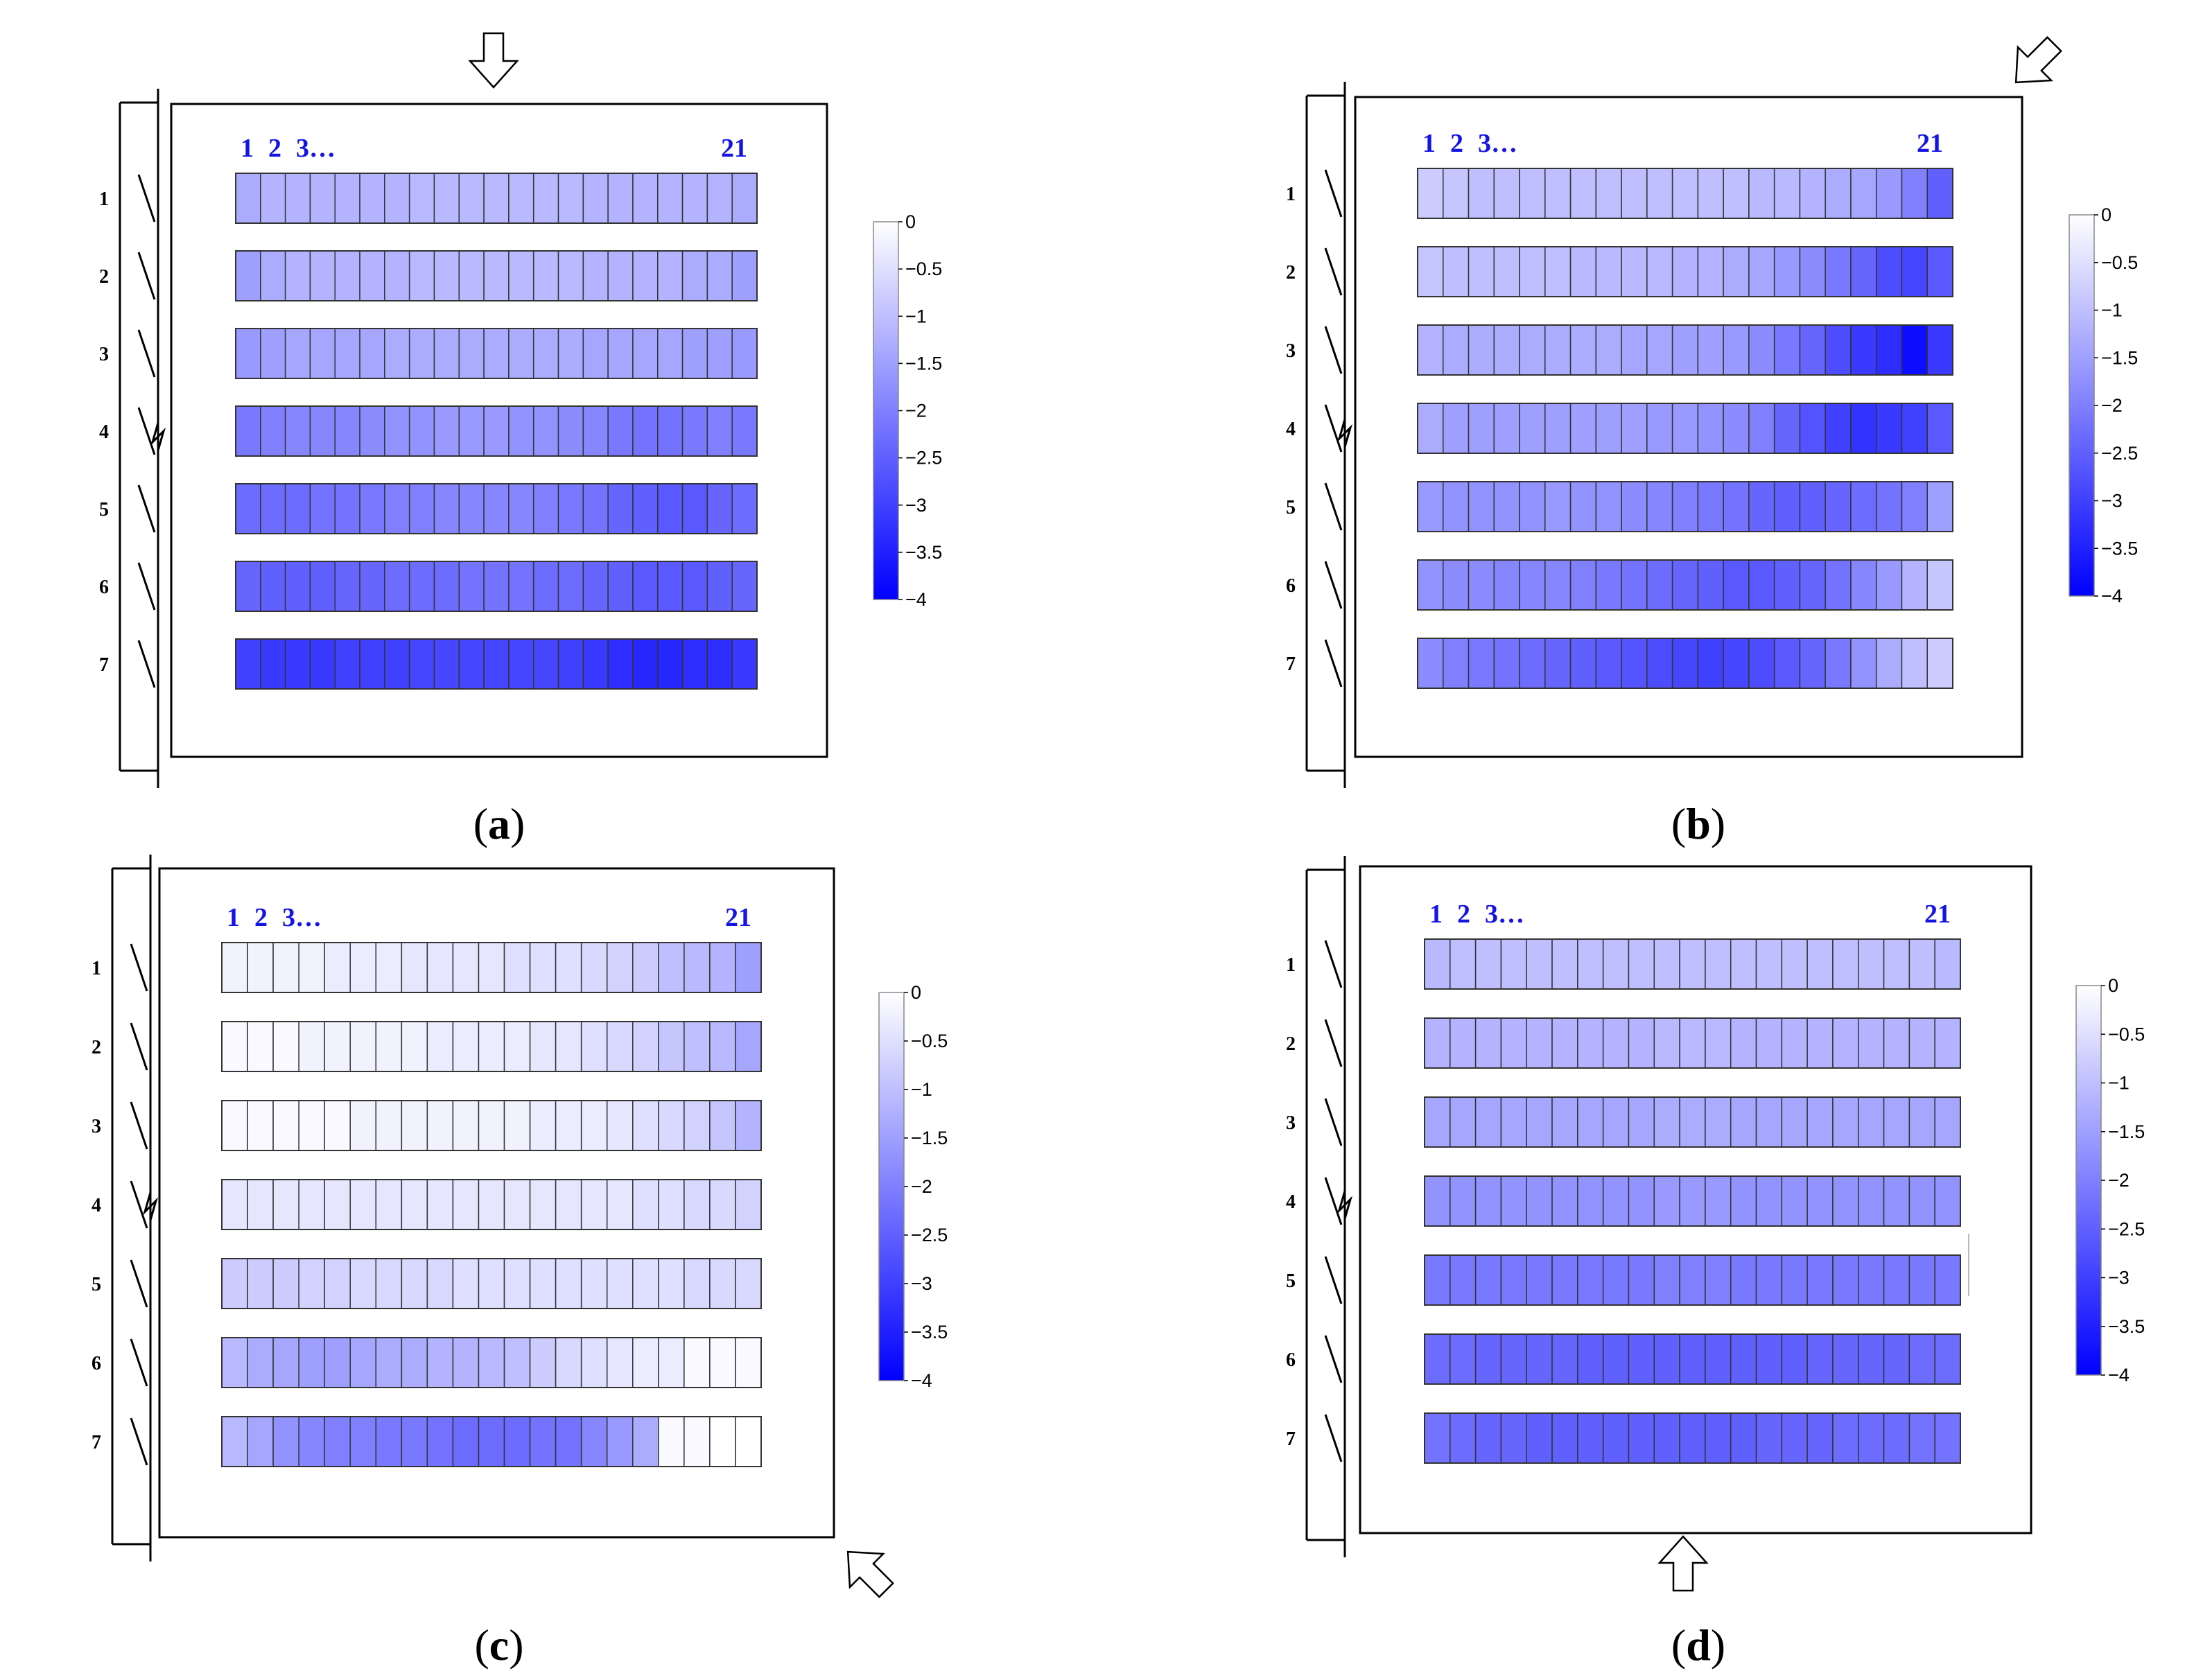 Image resolution: width=2194 pixels, height=1680 pixels. Describe the element at coordinates (929, 1041) in the screenshot. I see `colorbar-tick-label: −0.5` at that location.